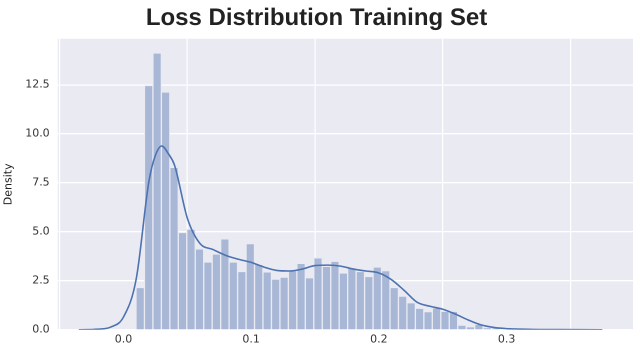  I want to click on y-tick-label: 12.5, so click(37, 84).